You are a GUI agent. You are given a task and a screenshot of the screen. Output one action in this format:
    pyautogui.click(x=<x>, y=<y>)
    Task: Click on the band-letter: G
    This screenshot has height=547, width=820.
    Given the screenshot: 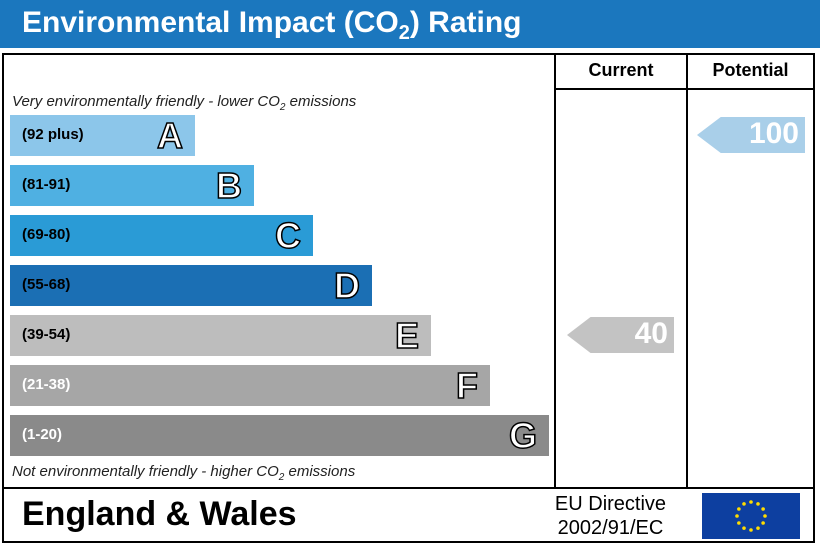 What is the action you would take?
    pyautogui.click(x=523, y=435)
    